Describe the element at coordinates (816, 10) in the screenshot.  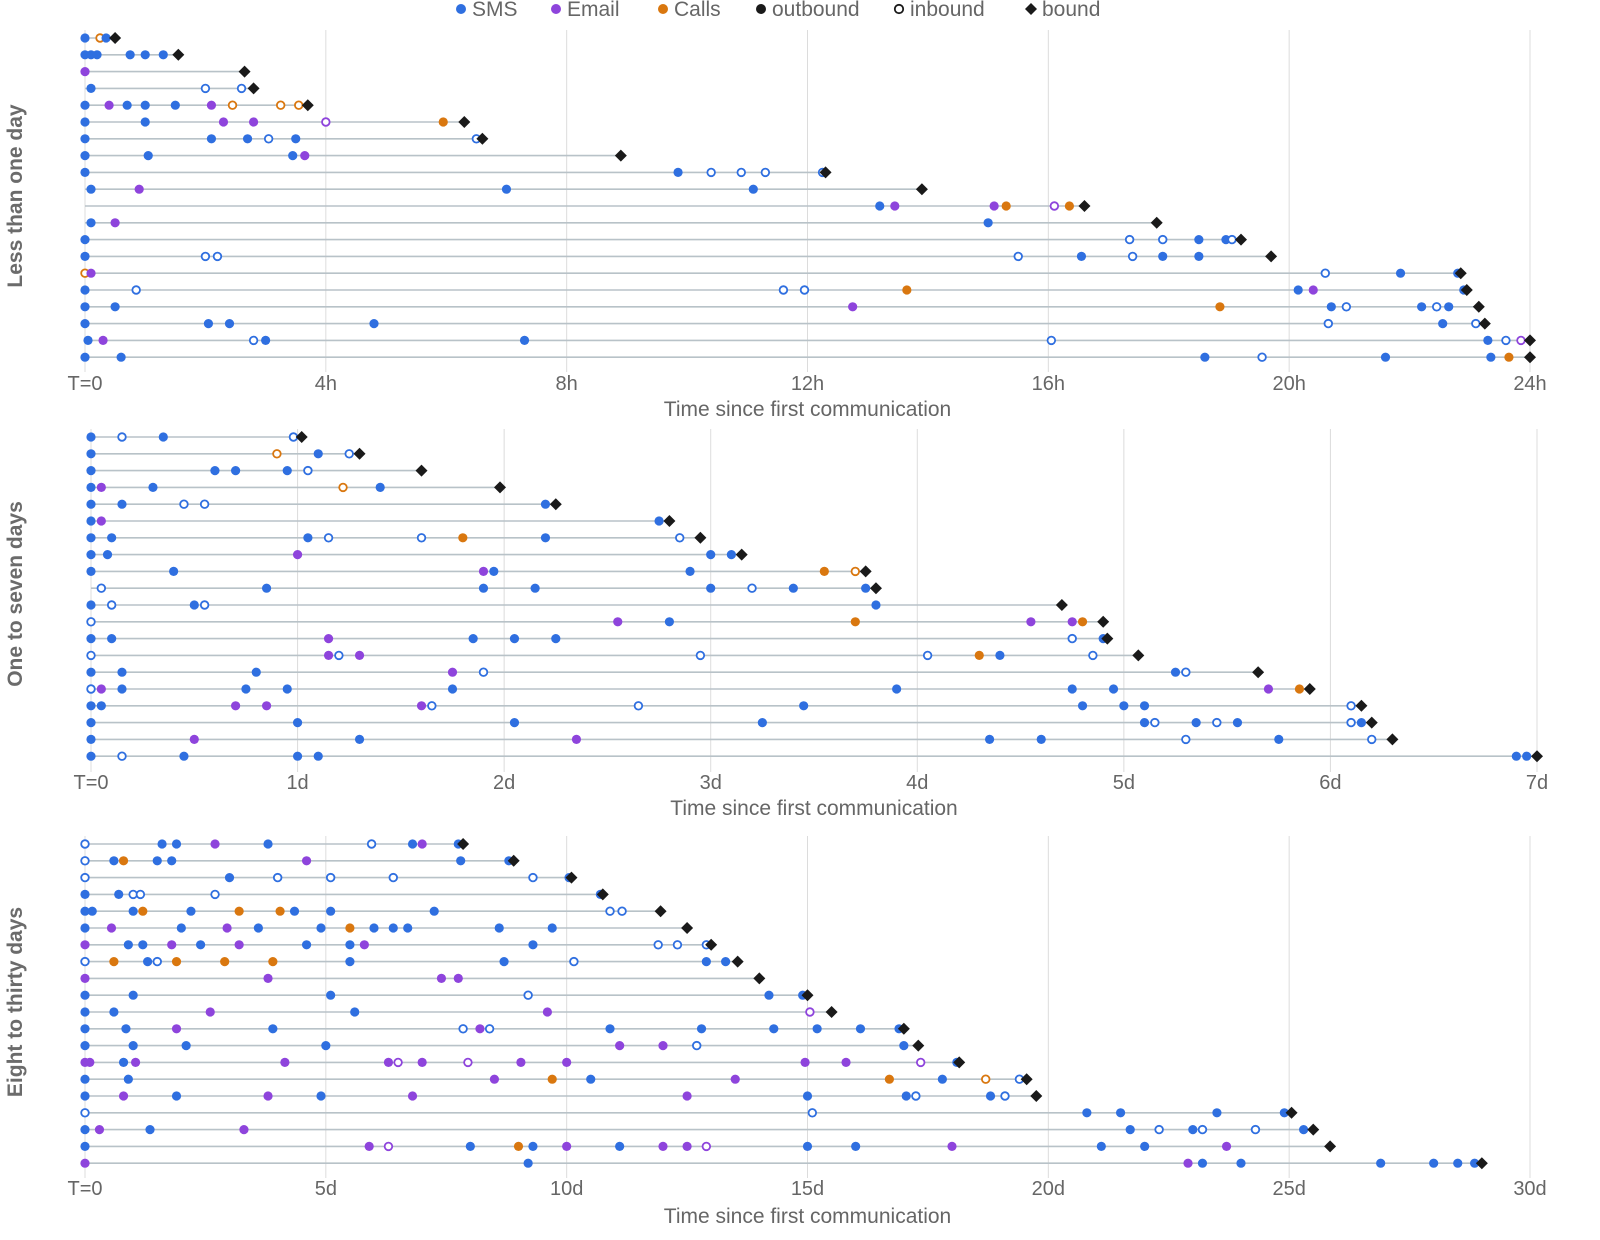
I see `legend-label: outbound` at that location.